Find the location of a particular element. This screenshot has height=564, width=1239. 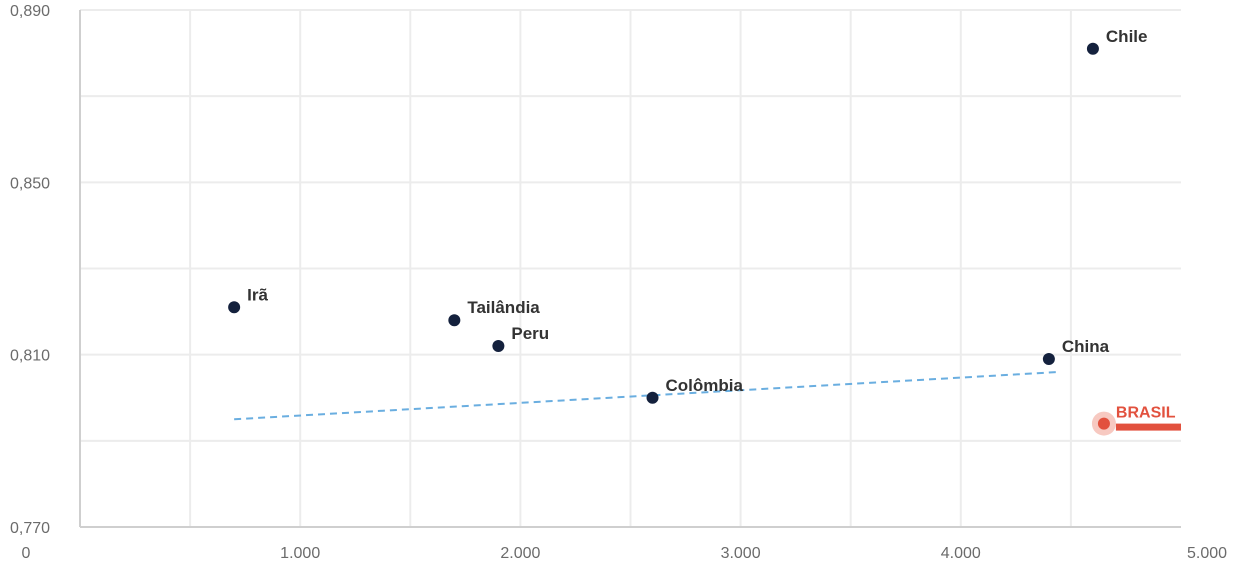

y-tick-label: 0,770 is located at coordinates (30, 528).